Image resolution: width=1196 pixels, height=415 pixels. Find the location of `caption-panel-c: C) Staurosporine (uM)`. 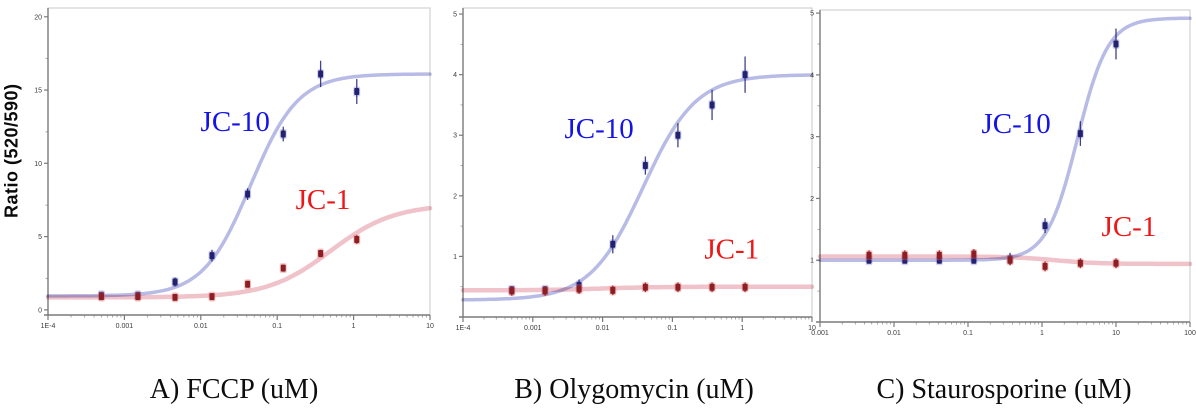

caption-panel-c: C) Staurosporine (uM) is located at coordinates (1004, 389).